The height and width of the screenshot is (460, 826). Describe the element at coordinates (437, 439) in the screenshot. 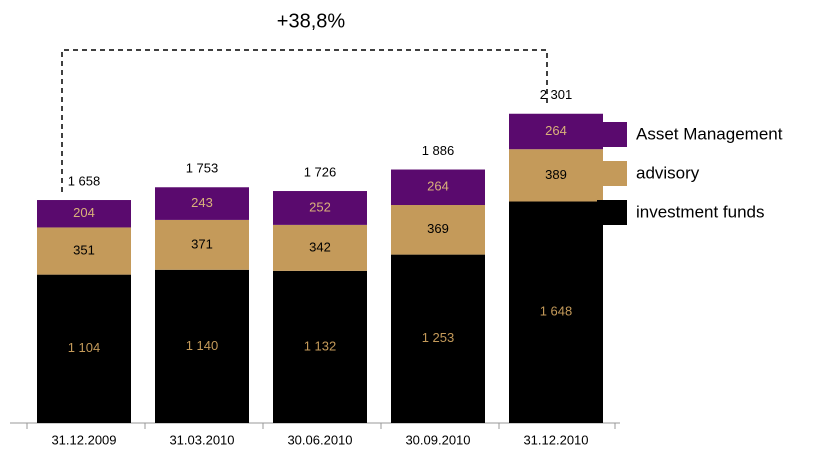

I see `x-tick-label: 30.09.2010` at that location.